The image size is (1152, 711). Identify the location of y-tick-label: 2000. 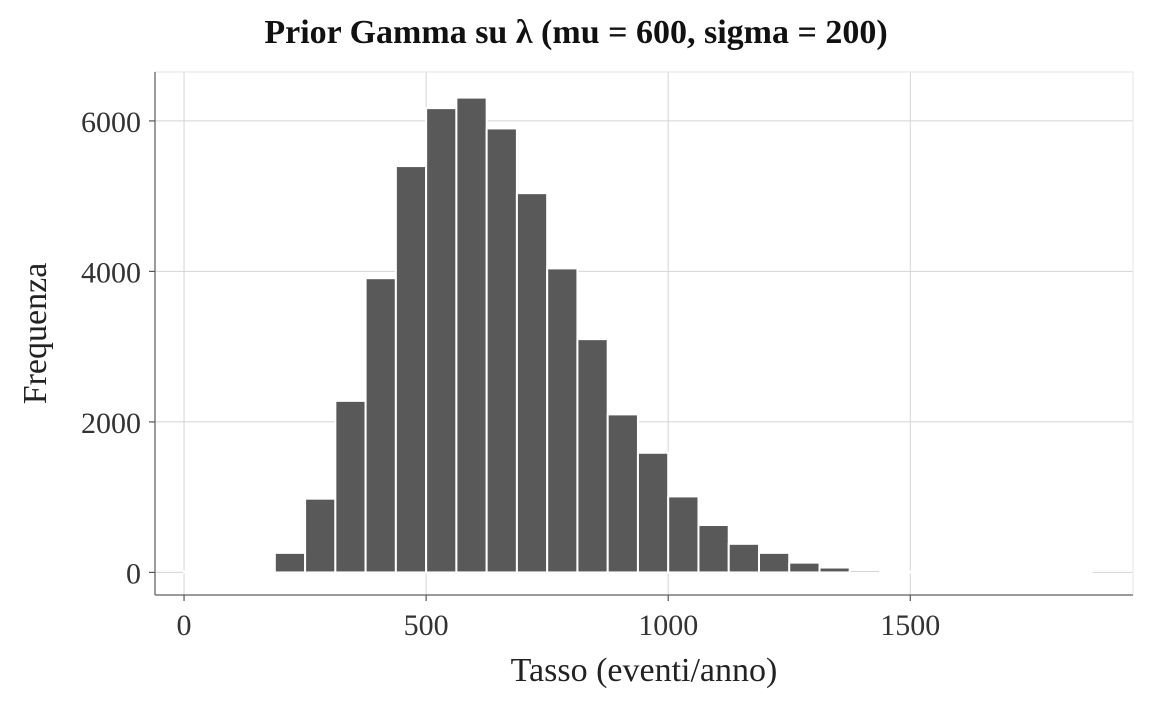
(111, 423).